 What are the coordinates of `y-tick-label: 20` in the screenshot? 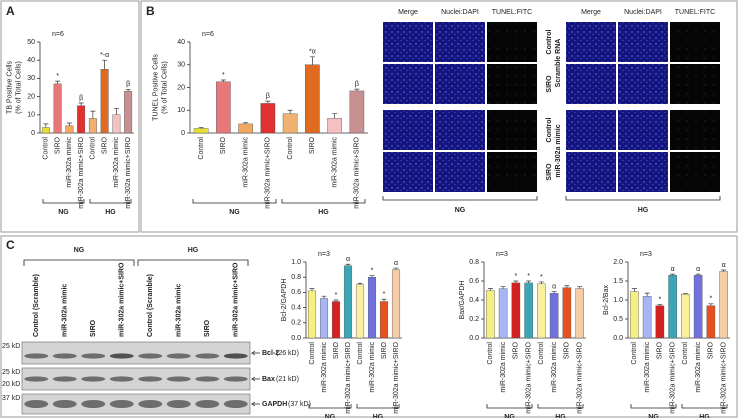 It's located at (181, 87).